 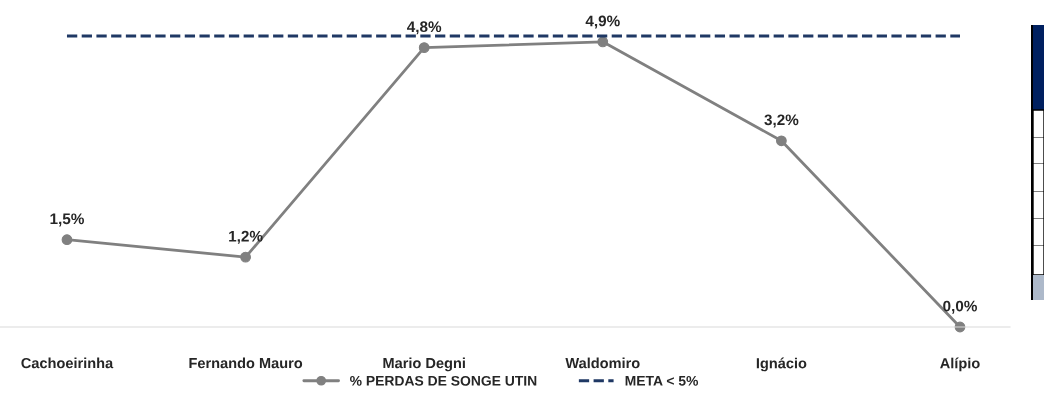 I want to click on x-tick-label: Mario Degni, so click(x=424, y=364).